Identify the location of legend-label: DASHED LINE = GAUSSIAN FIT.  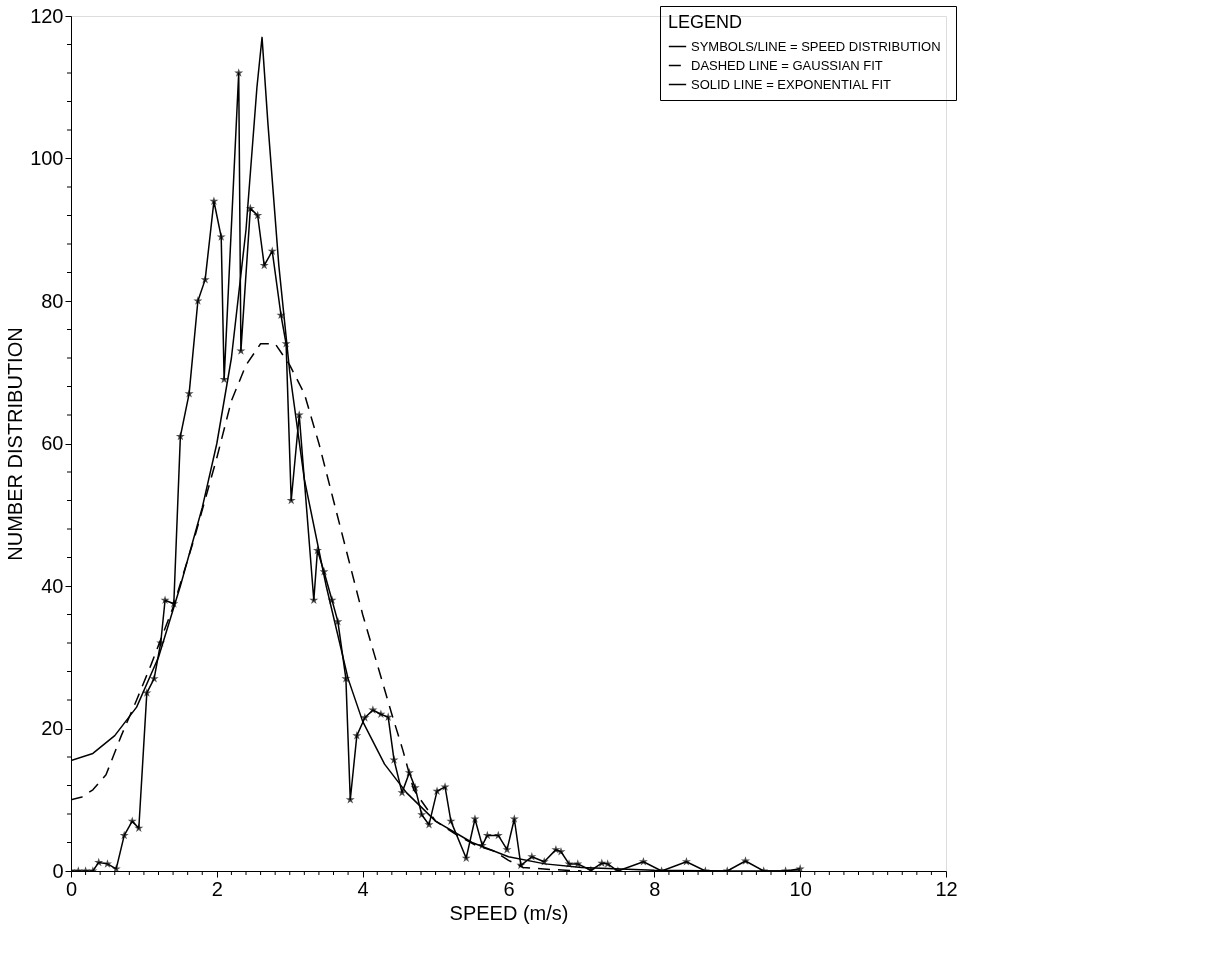
(787, 65).